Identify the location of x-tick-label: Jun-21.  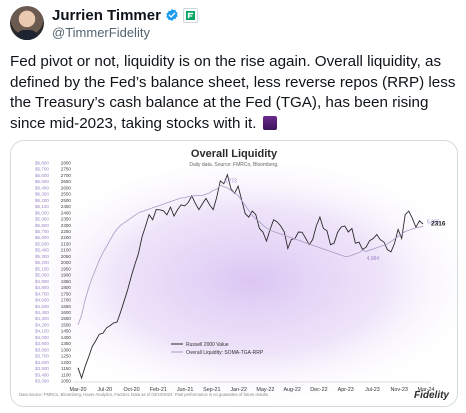
(185, 390).